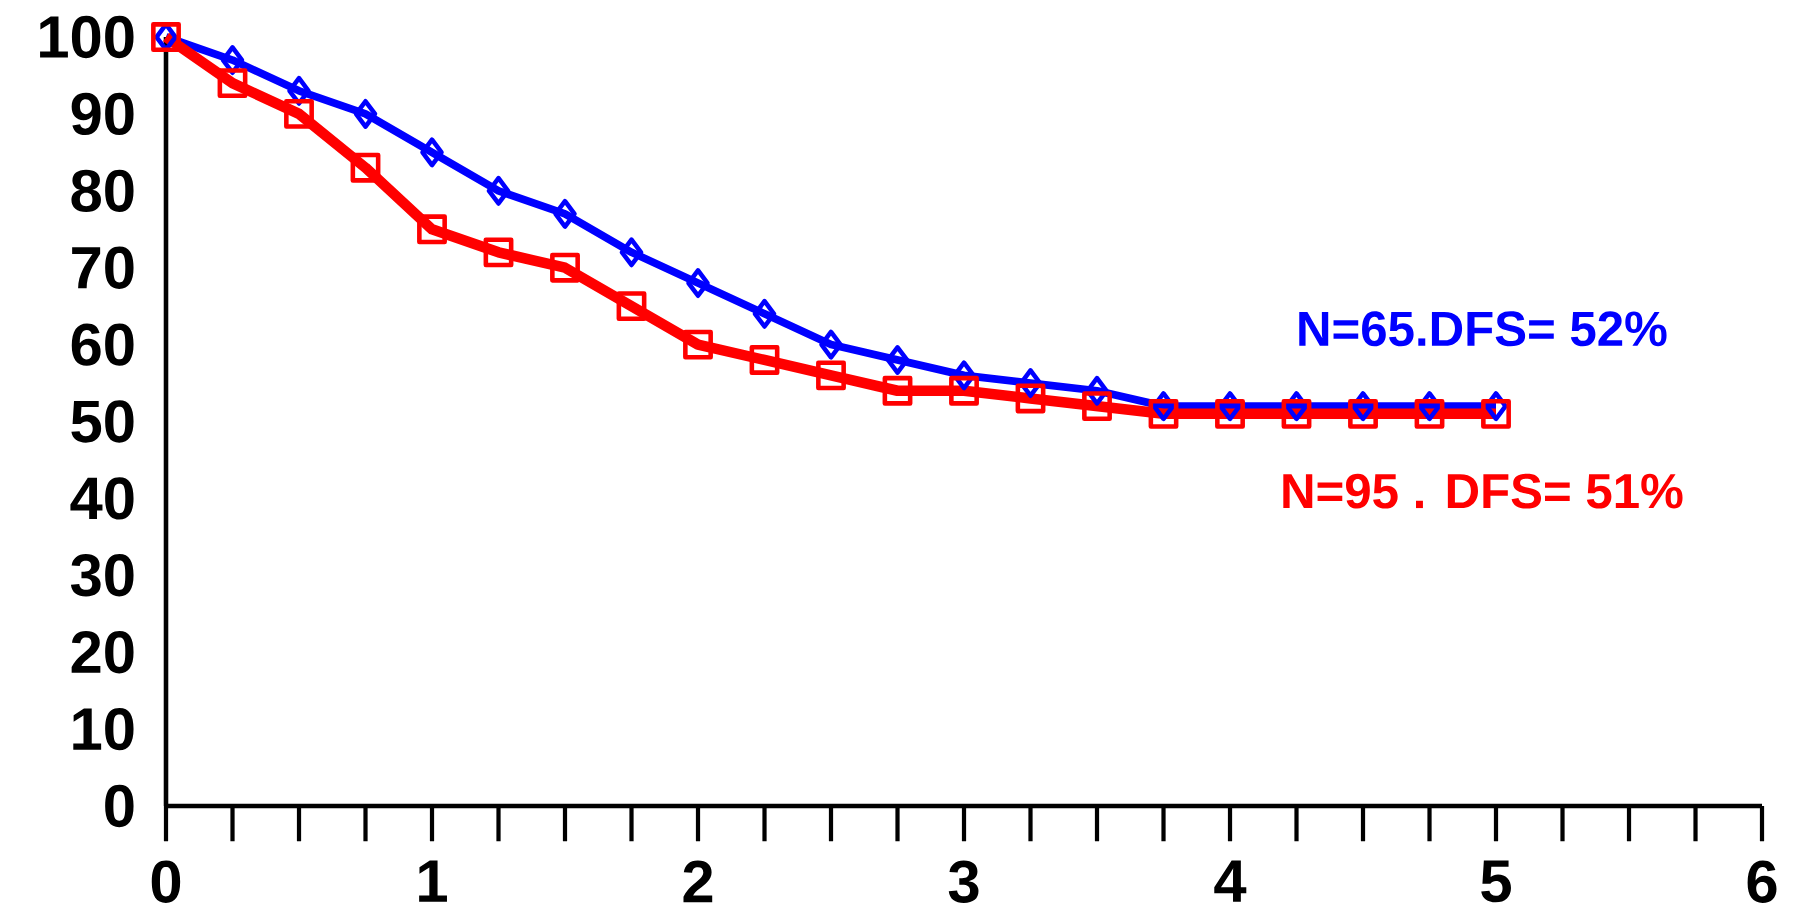 The width and height of the screenshot is (1796, 908). What do you see at coordinates (102, 114) in the screenshot?
I see `y-tick-label: 90` at bounding box center [102, 114].